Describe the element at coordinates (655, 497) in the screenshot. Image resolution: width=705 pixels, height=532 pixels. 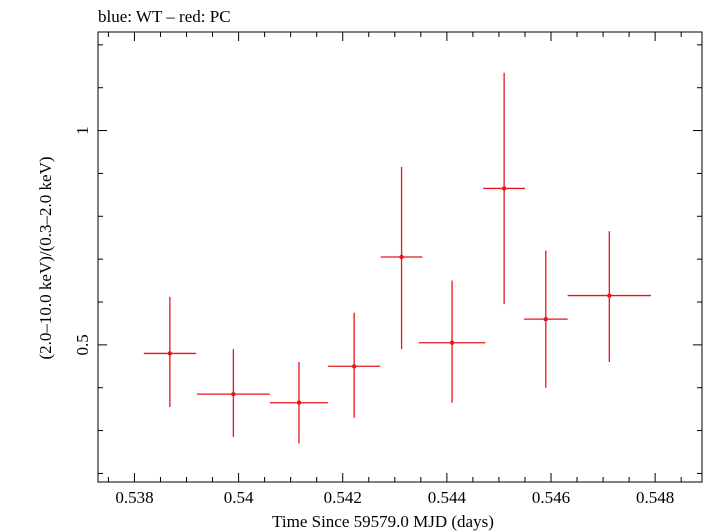
I see `x-tick-label: 0.548` at that location.